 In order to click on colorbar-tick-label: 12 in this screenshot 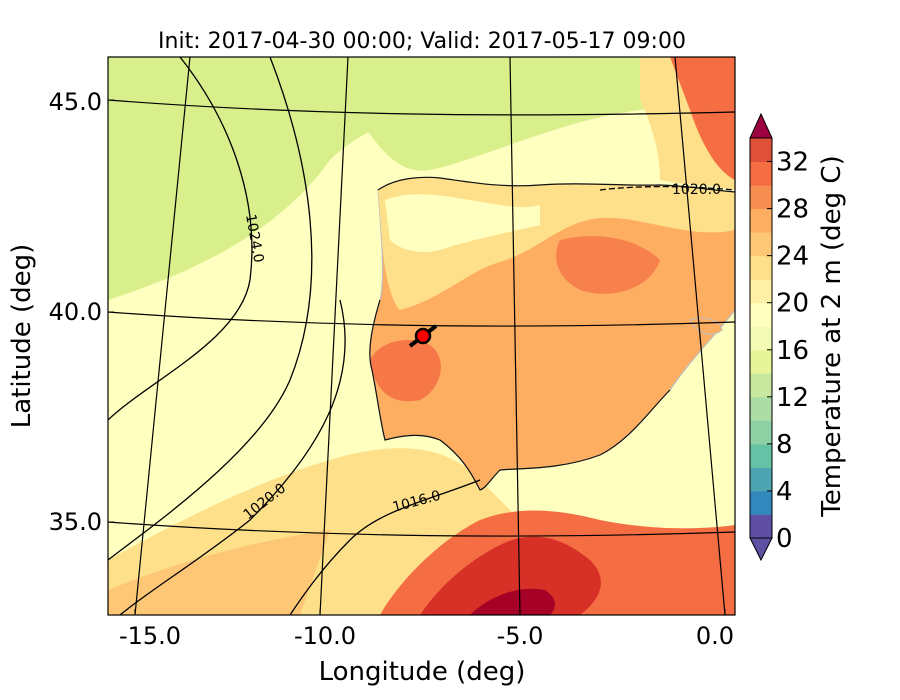, I will do `click(792, 398)`.